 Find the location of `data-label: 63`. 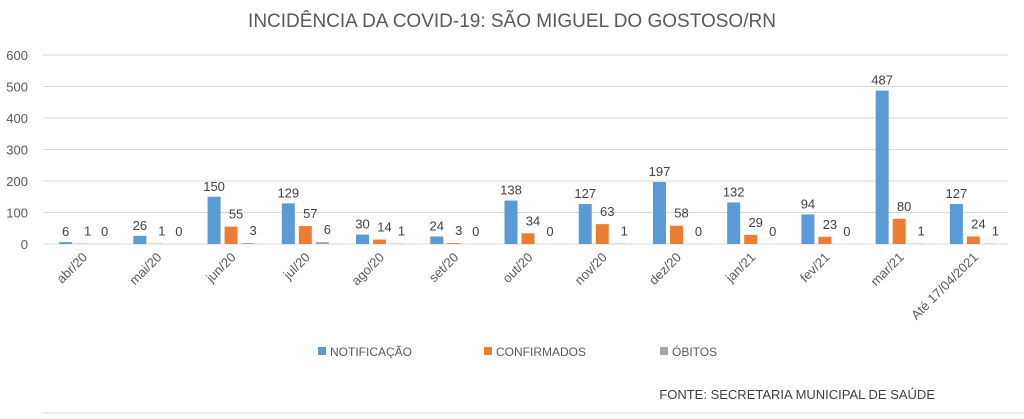

data-label: 63 is located at coordinates (607, 211).